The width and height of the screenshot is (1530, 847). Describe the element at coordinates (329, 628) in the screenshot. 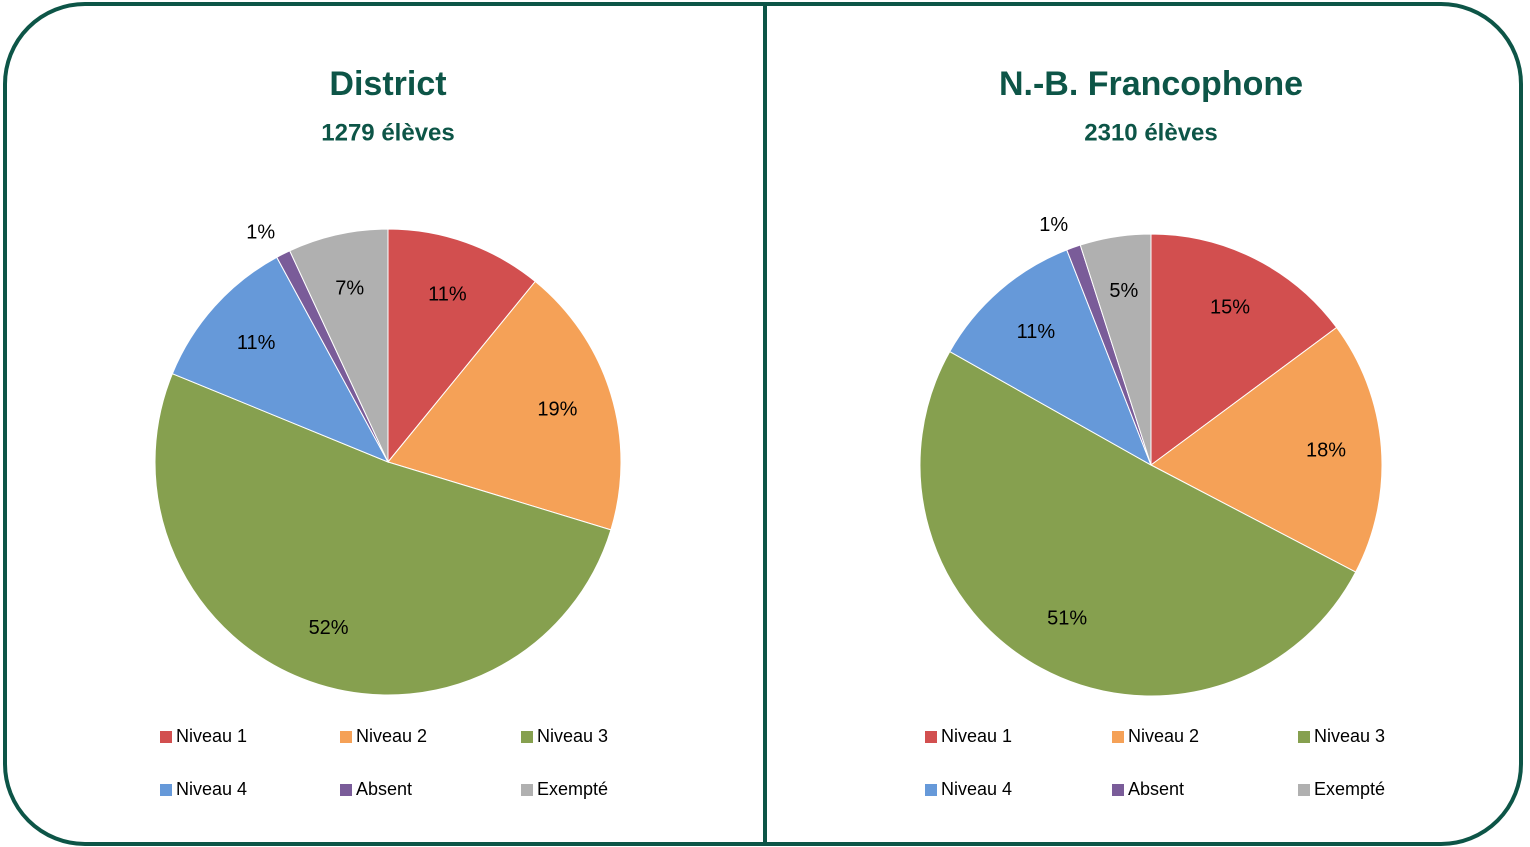

I see `data-label: 52%` at that location.